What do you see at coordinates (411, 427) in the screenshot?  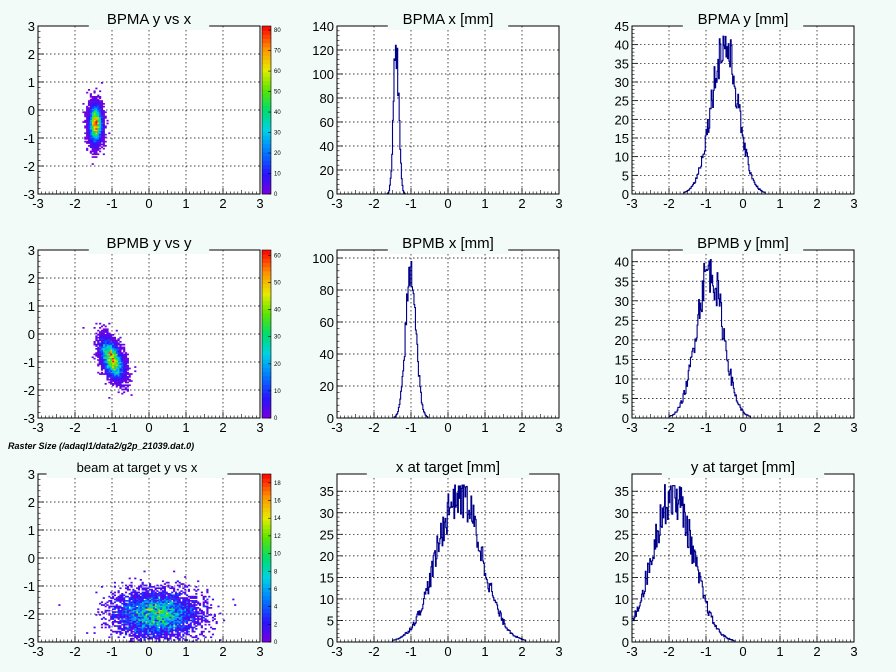 I see `x-tick-label: -1` at bounding box center [411, 427].